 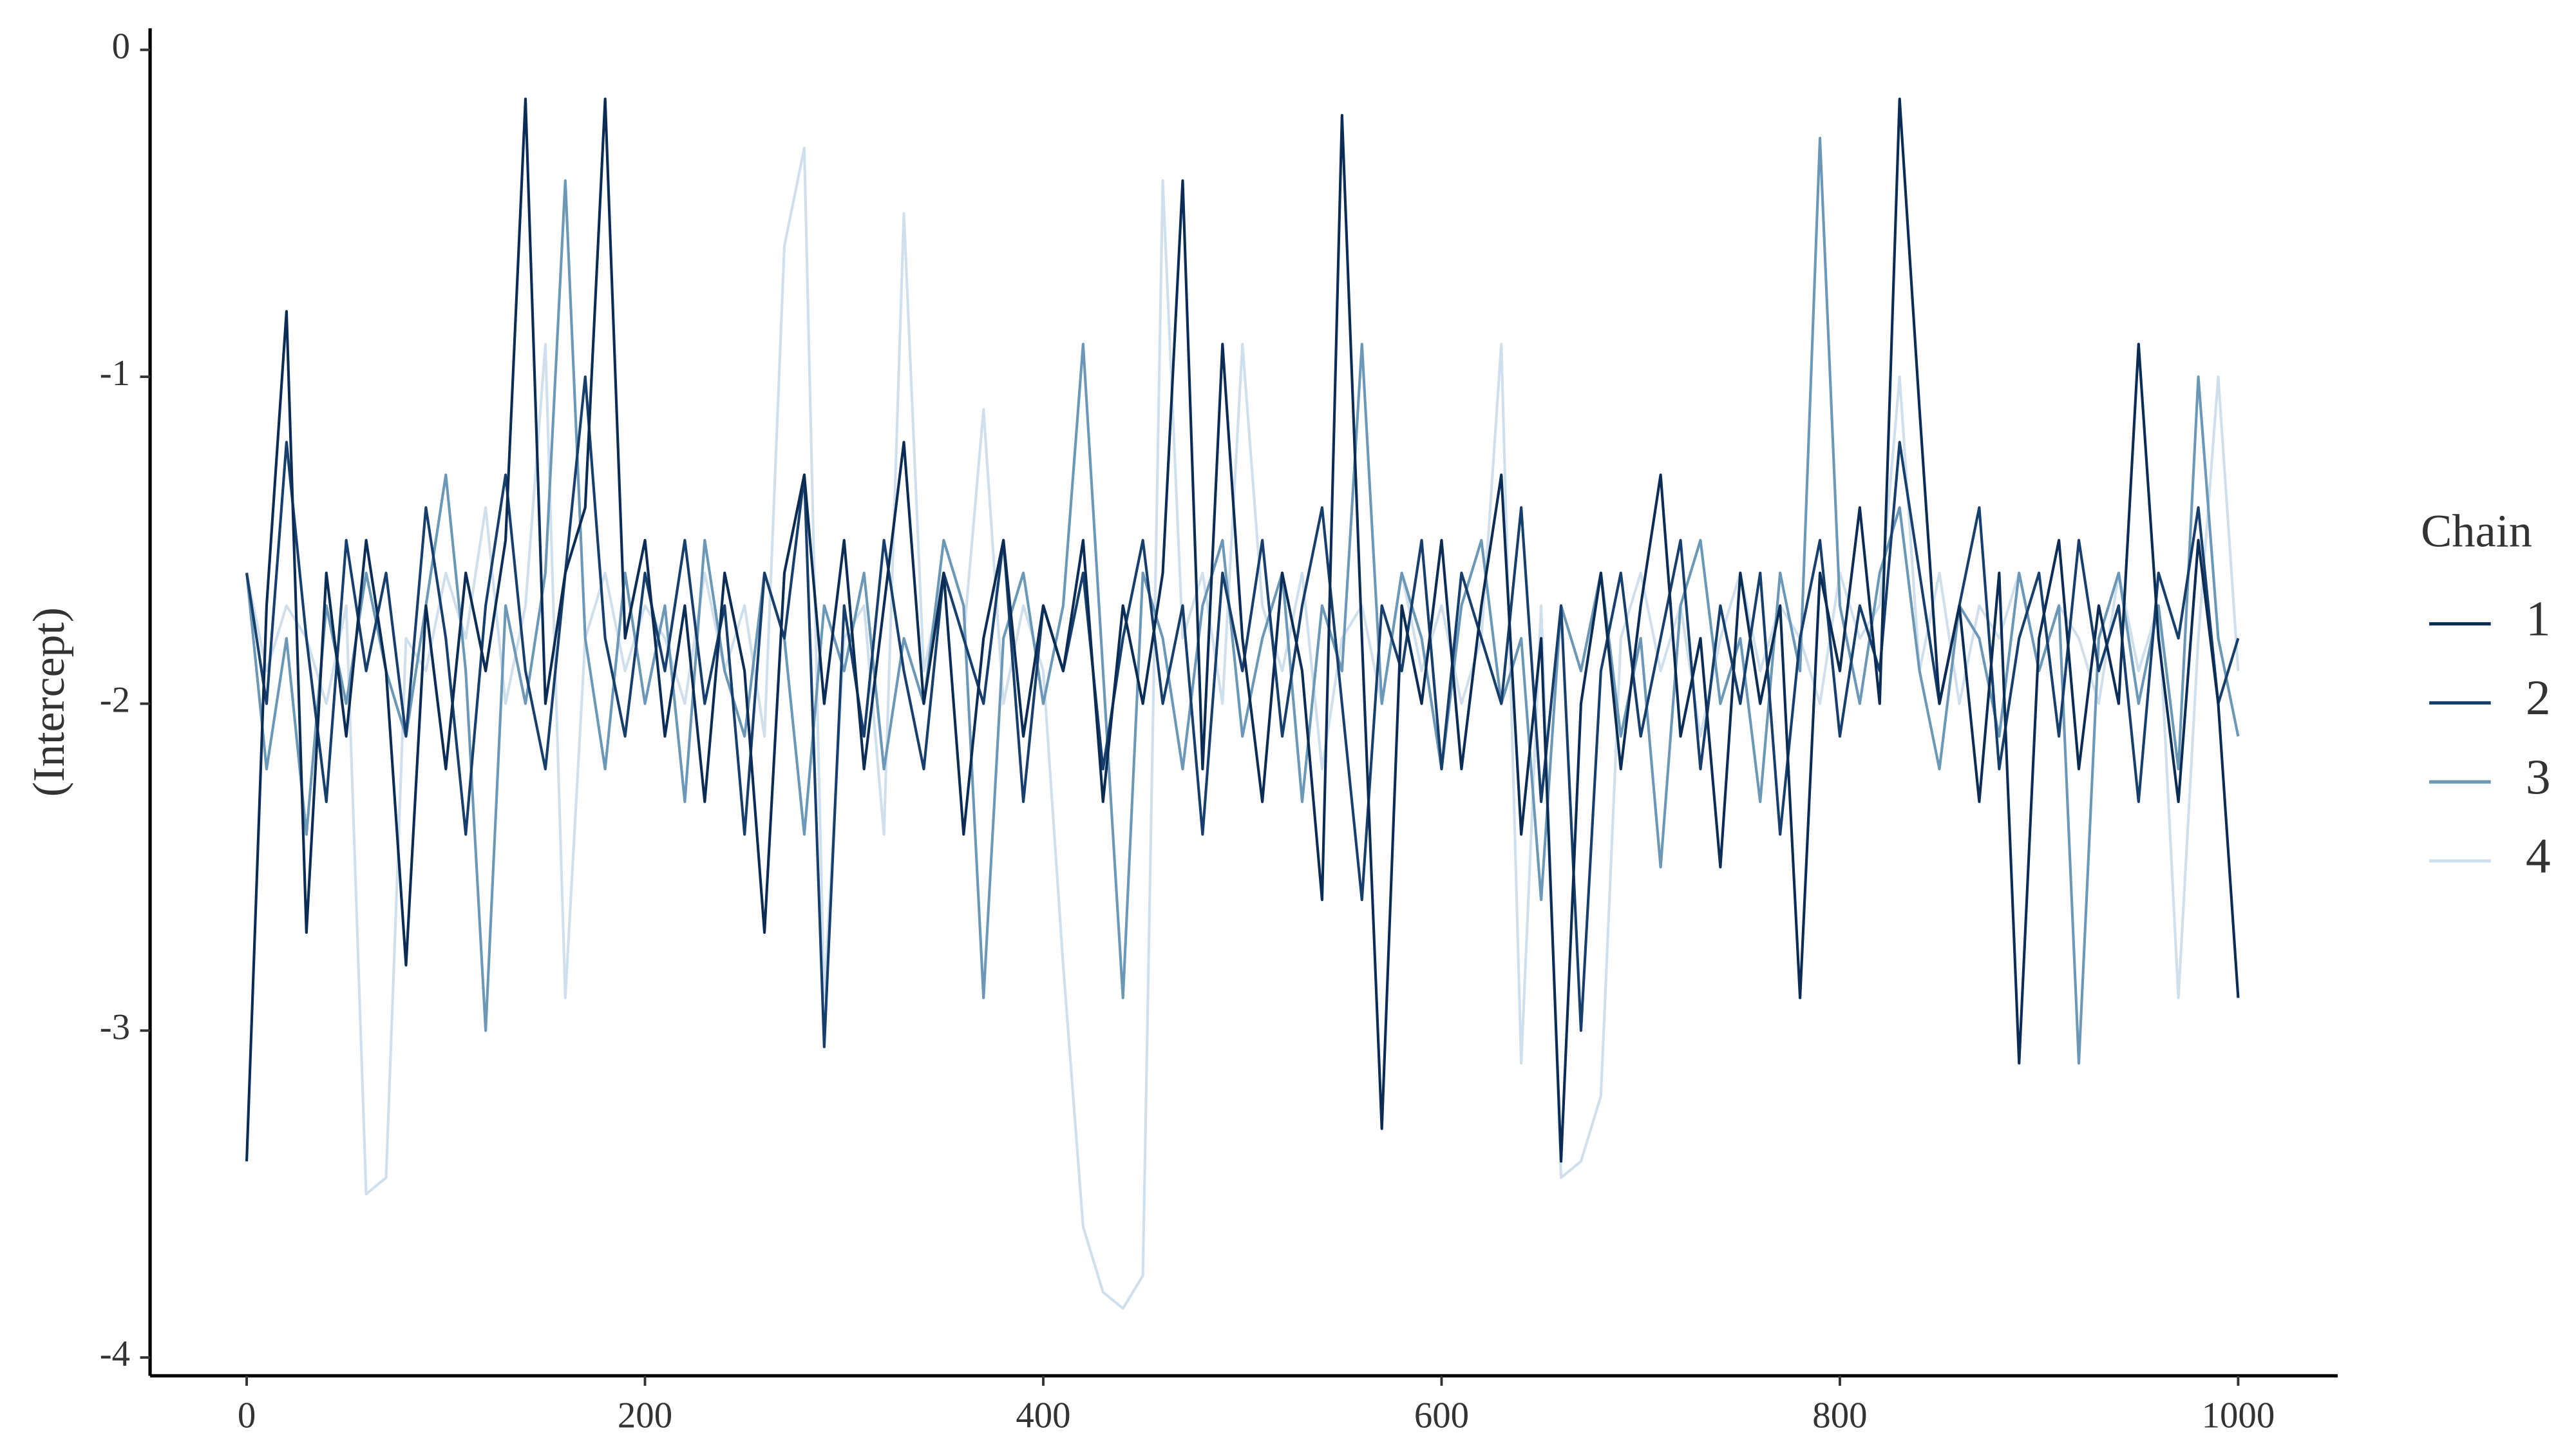 I want to click on y-tick-label: -1, so click(x=115, y=373).